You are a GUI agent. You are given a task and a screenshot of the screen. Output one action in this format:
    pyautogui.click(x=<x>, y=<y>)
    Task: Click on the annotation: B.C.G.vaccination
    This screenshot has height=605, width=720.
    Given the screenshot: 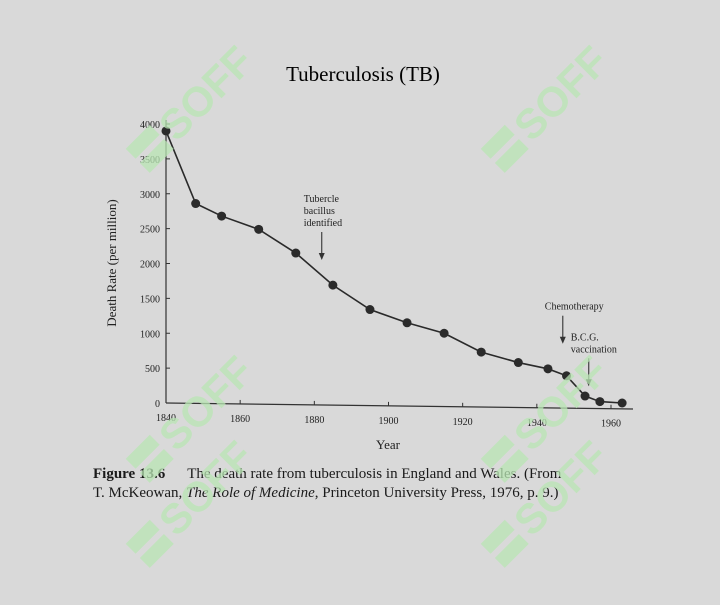 What is the action you would take?
    pyautogui.click(x=594, y=359)
    